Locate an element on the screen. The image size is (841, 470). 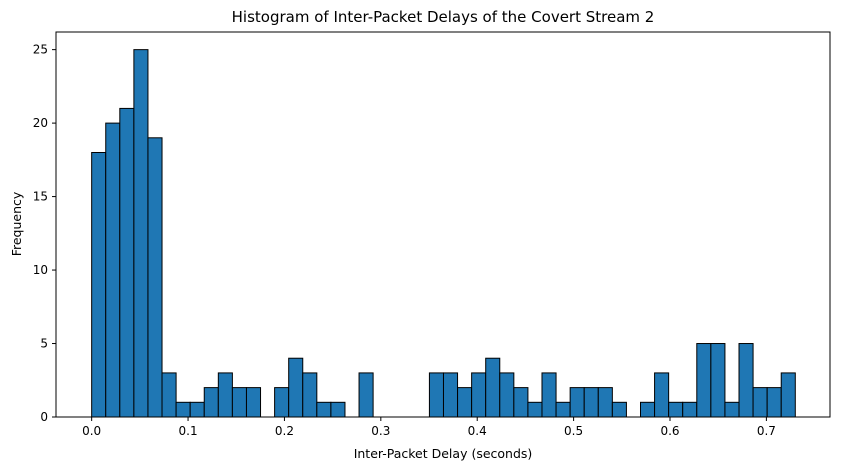
x-axis-ticks: 0.0 0.1 0.2 0.3 0.4 0.5 0.6 0.7 is located at coordinates (429, 427).